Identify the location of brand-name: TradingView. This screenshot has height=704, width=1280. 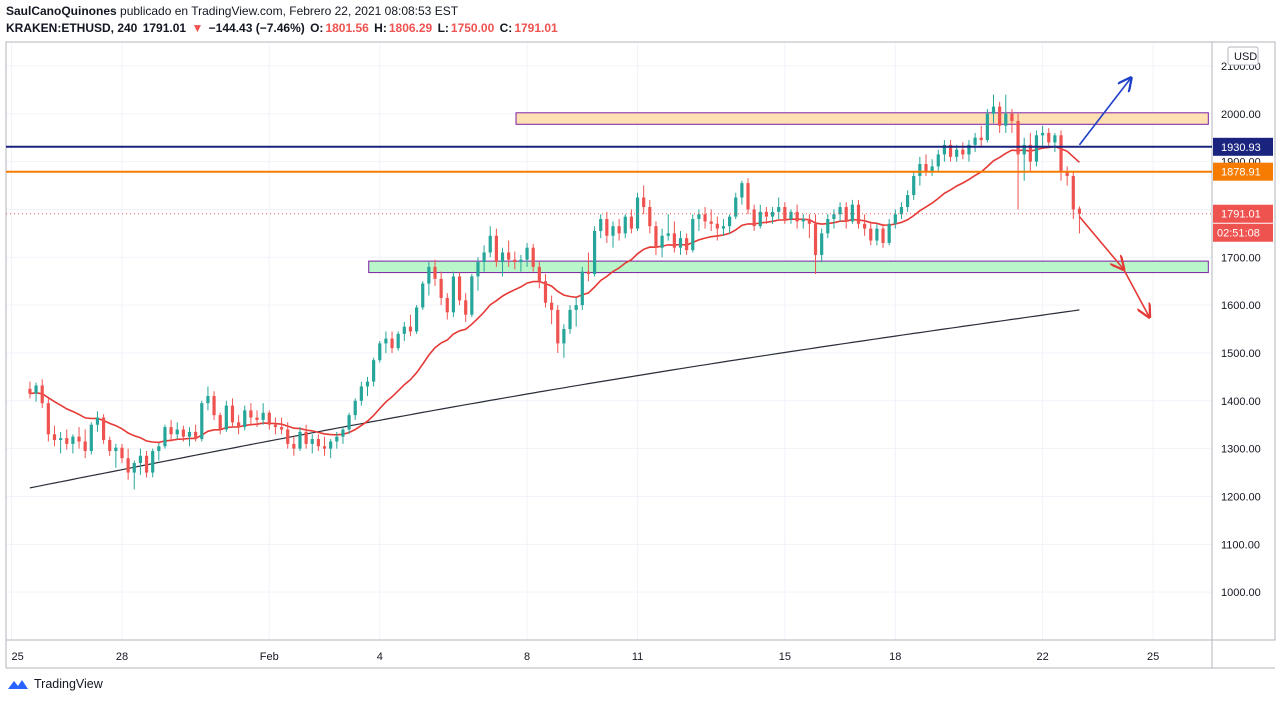
(68, 684).